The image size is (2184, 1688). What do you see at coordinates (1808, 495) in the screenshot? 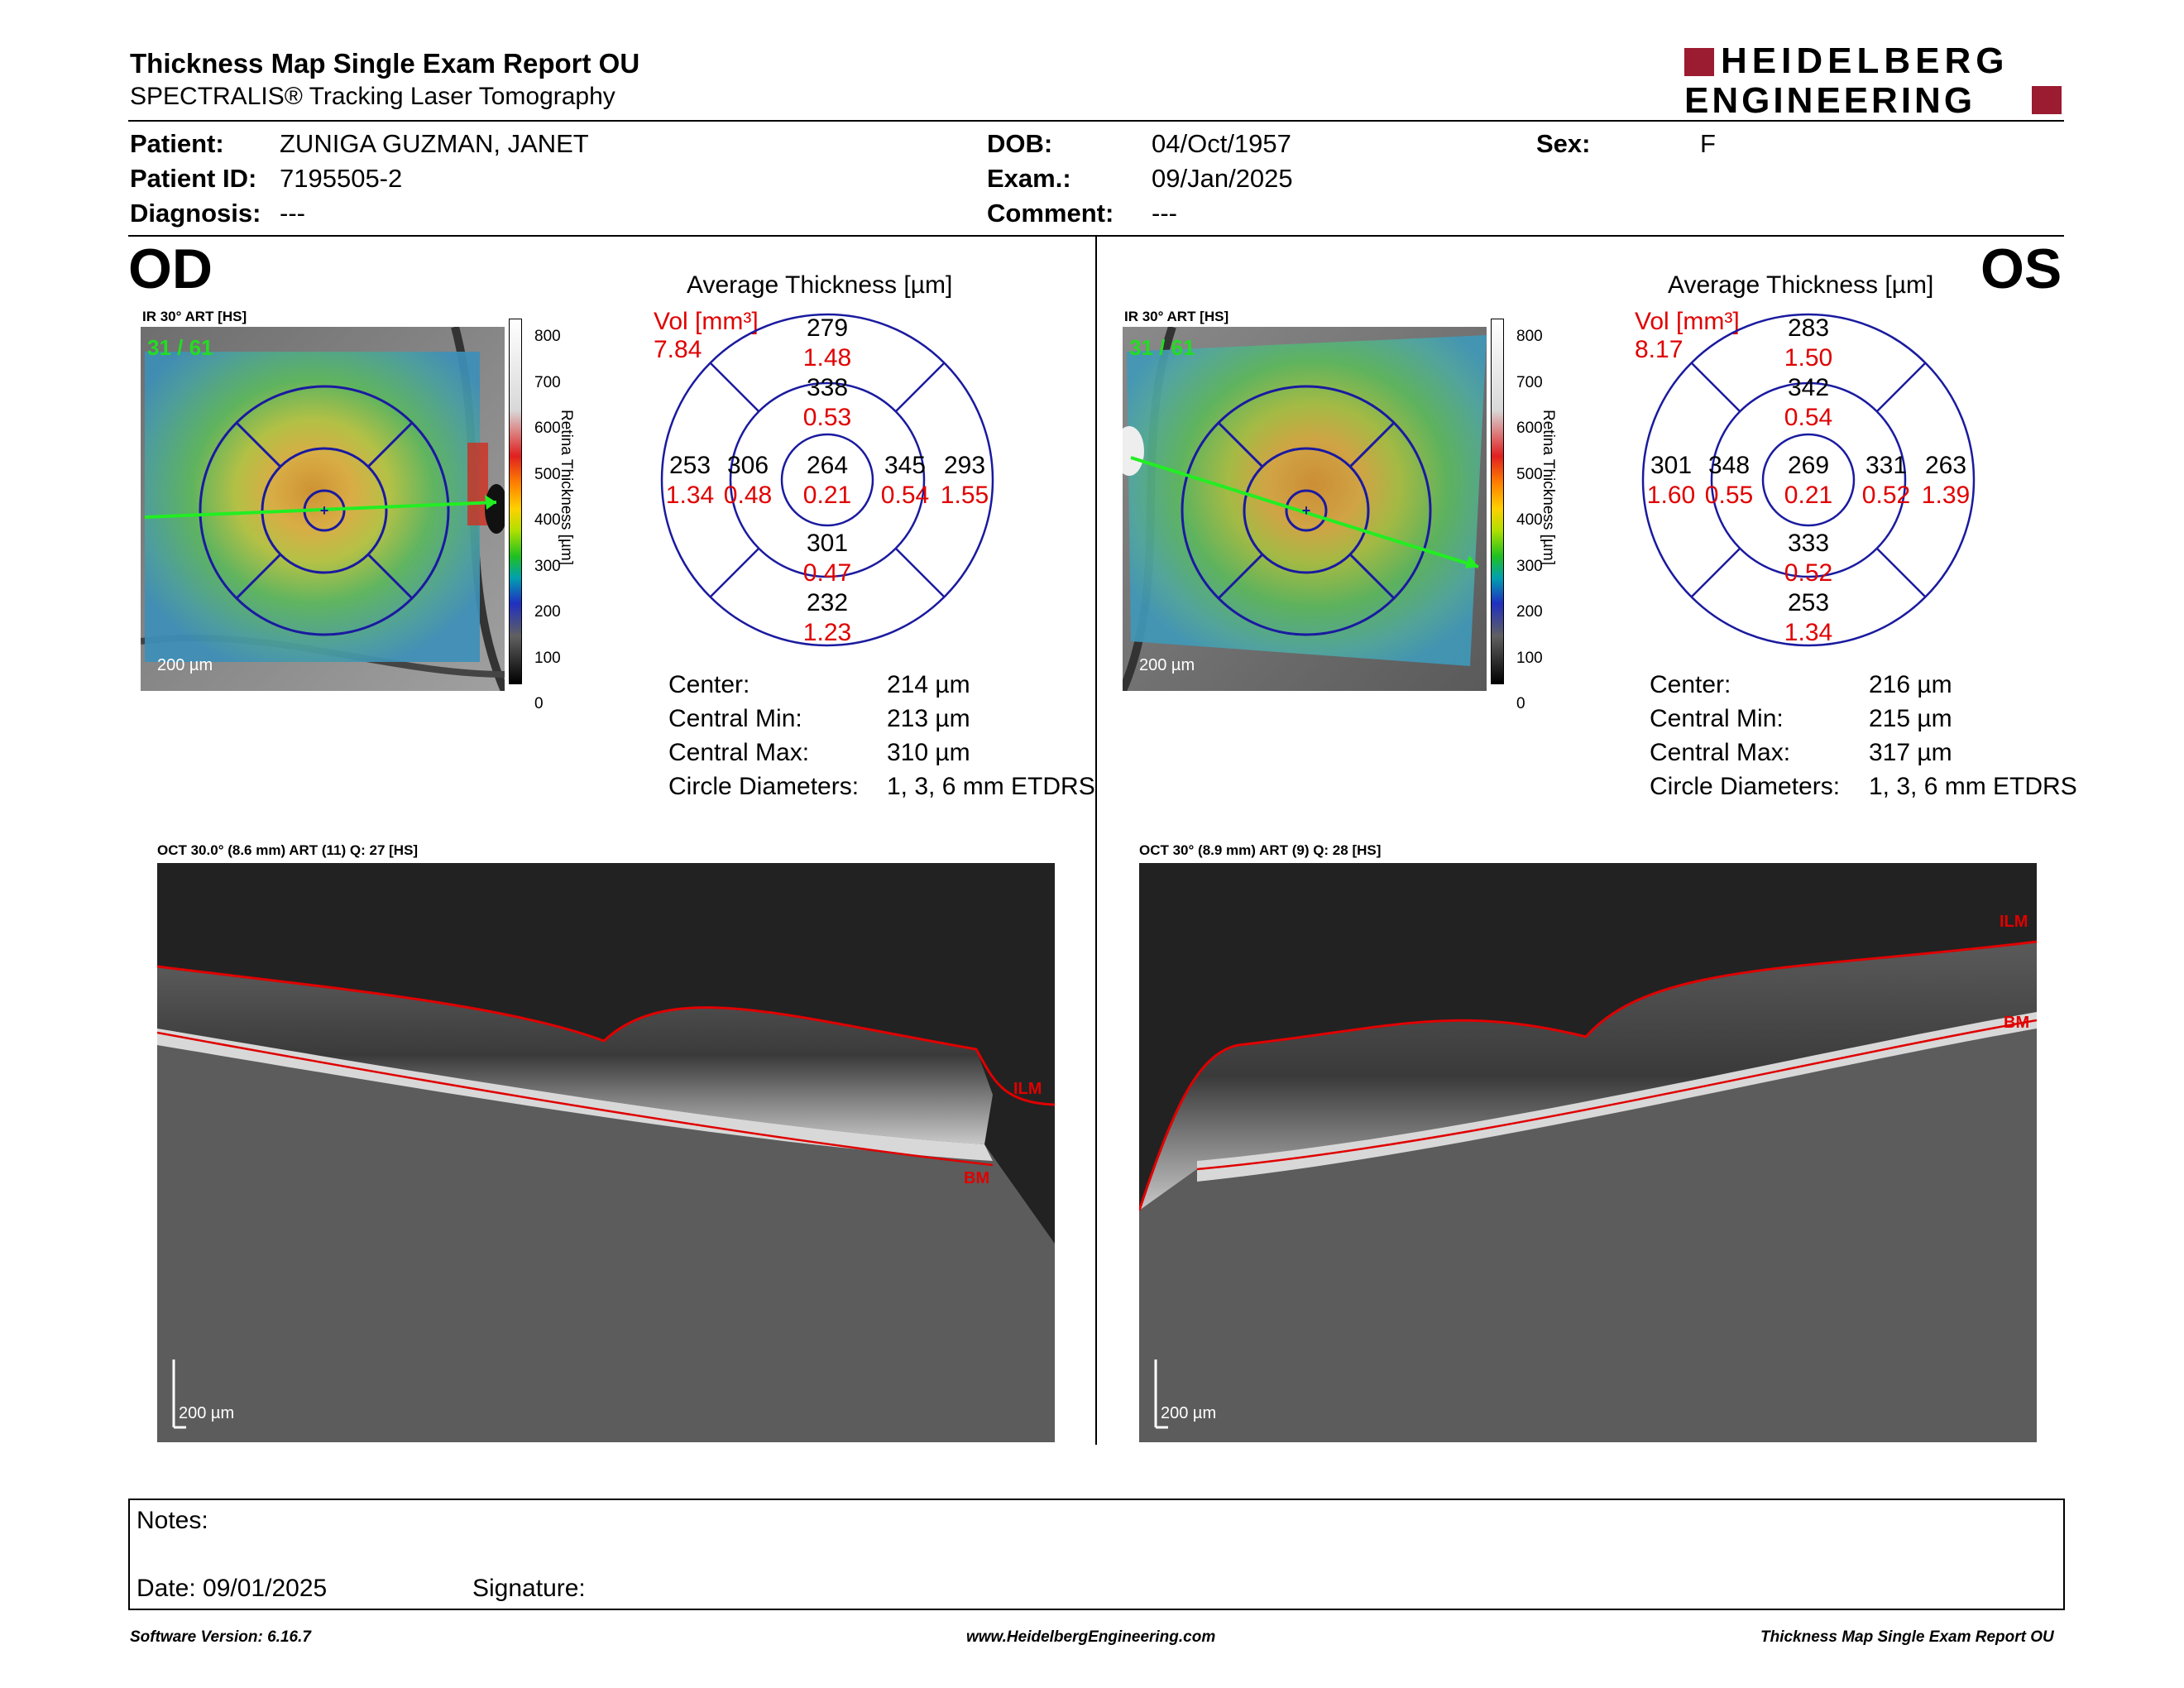
I see `os-center-volume: 0.21` at bounding box center [1808, 495].